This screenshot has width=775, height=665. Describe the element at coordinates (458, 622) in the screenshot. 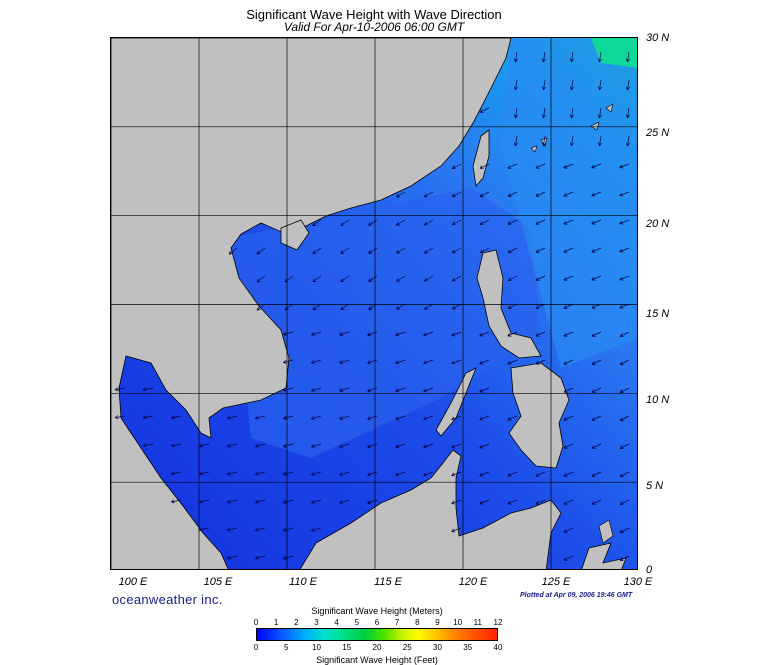

I see `colorbar-tick-m-10: 10` at that location.